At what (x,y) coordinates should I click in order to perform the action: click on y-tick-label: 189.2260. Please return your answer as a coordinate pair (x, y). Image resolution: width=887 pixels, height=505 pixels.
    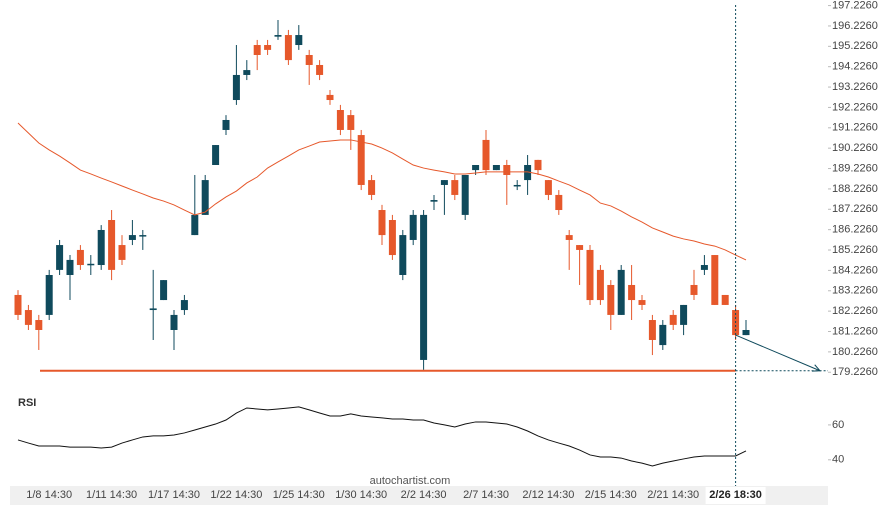
    Looking at the image, I should click on (855, 168).